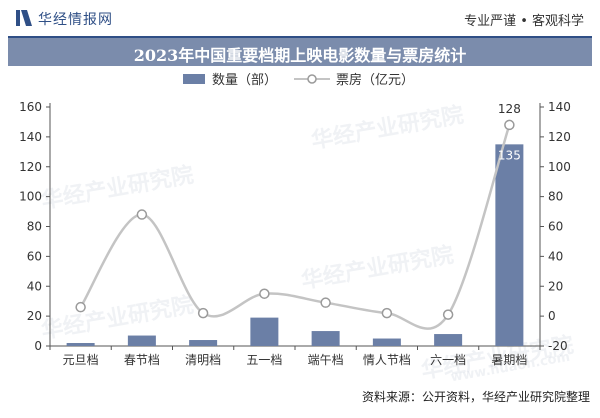  I want to click on title-band: 2023年中国重要档期上映电影数量与票房统计, so click(300, 51).